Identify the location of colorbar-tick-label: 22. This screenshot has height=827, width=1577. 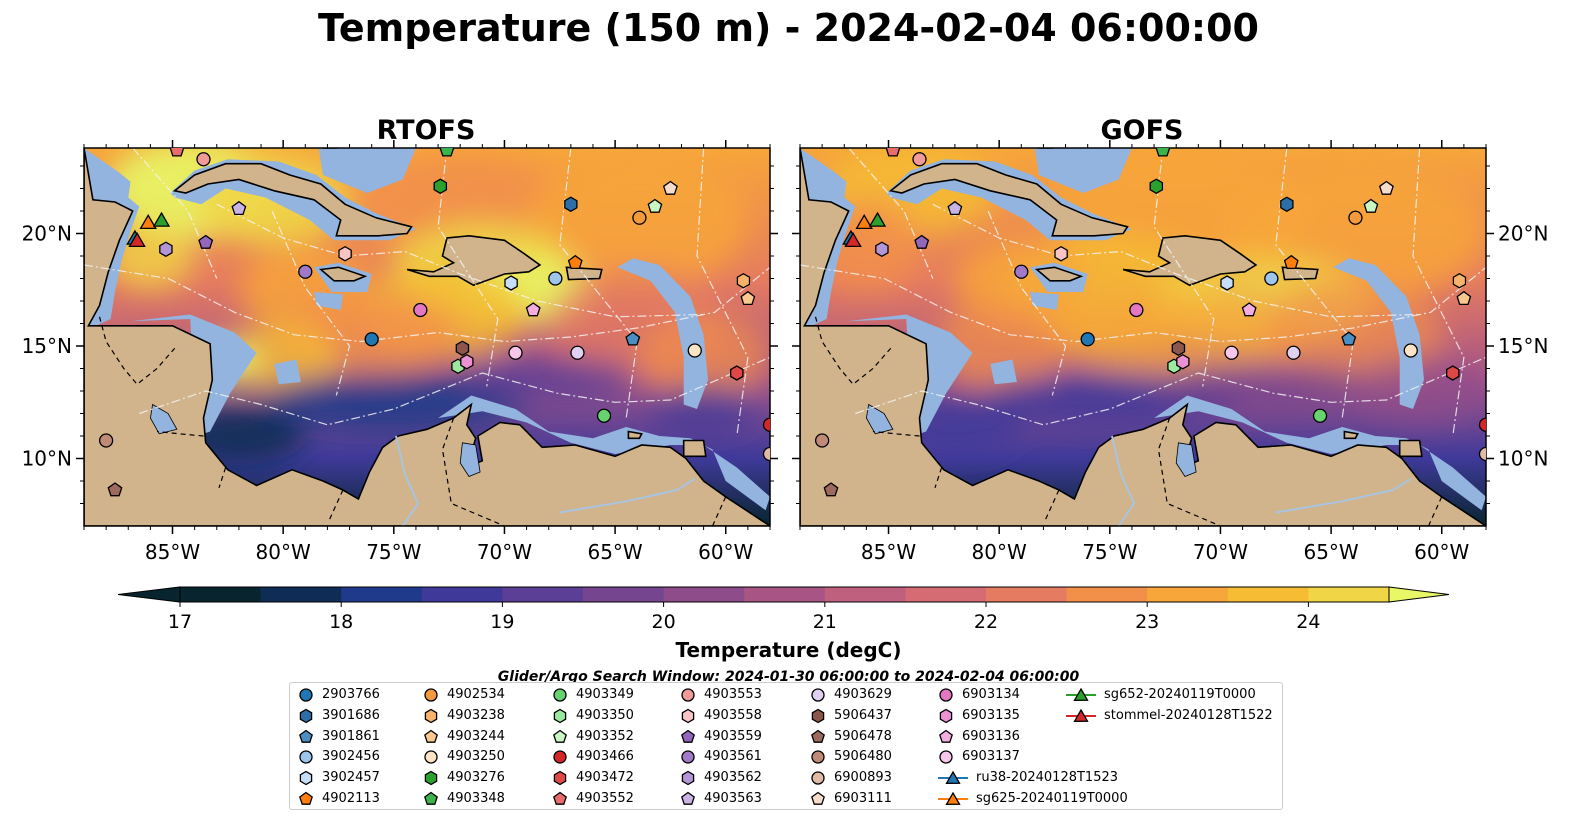
(986, 622).